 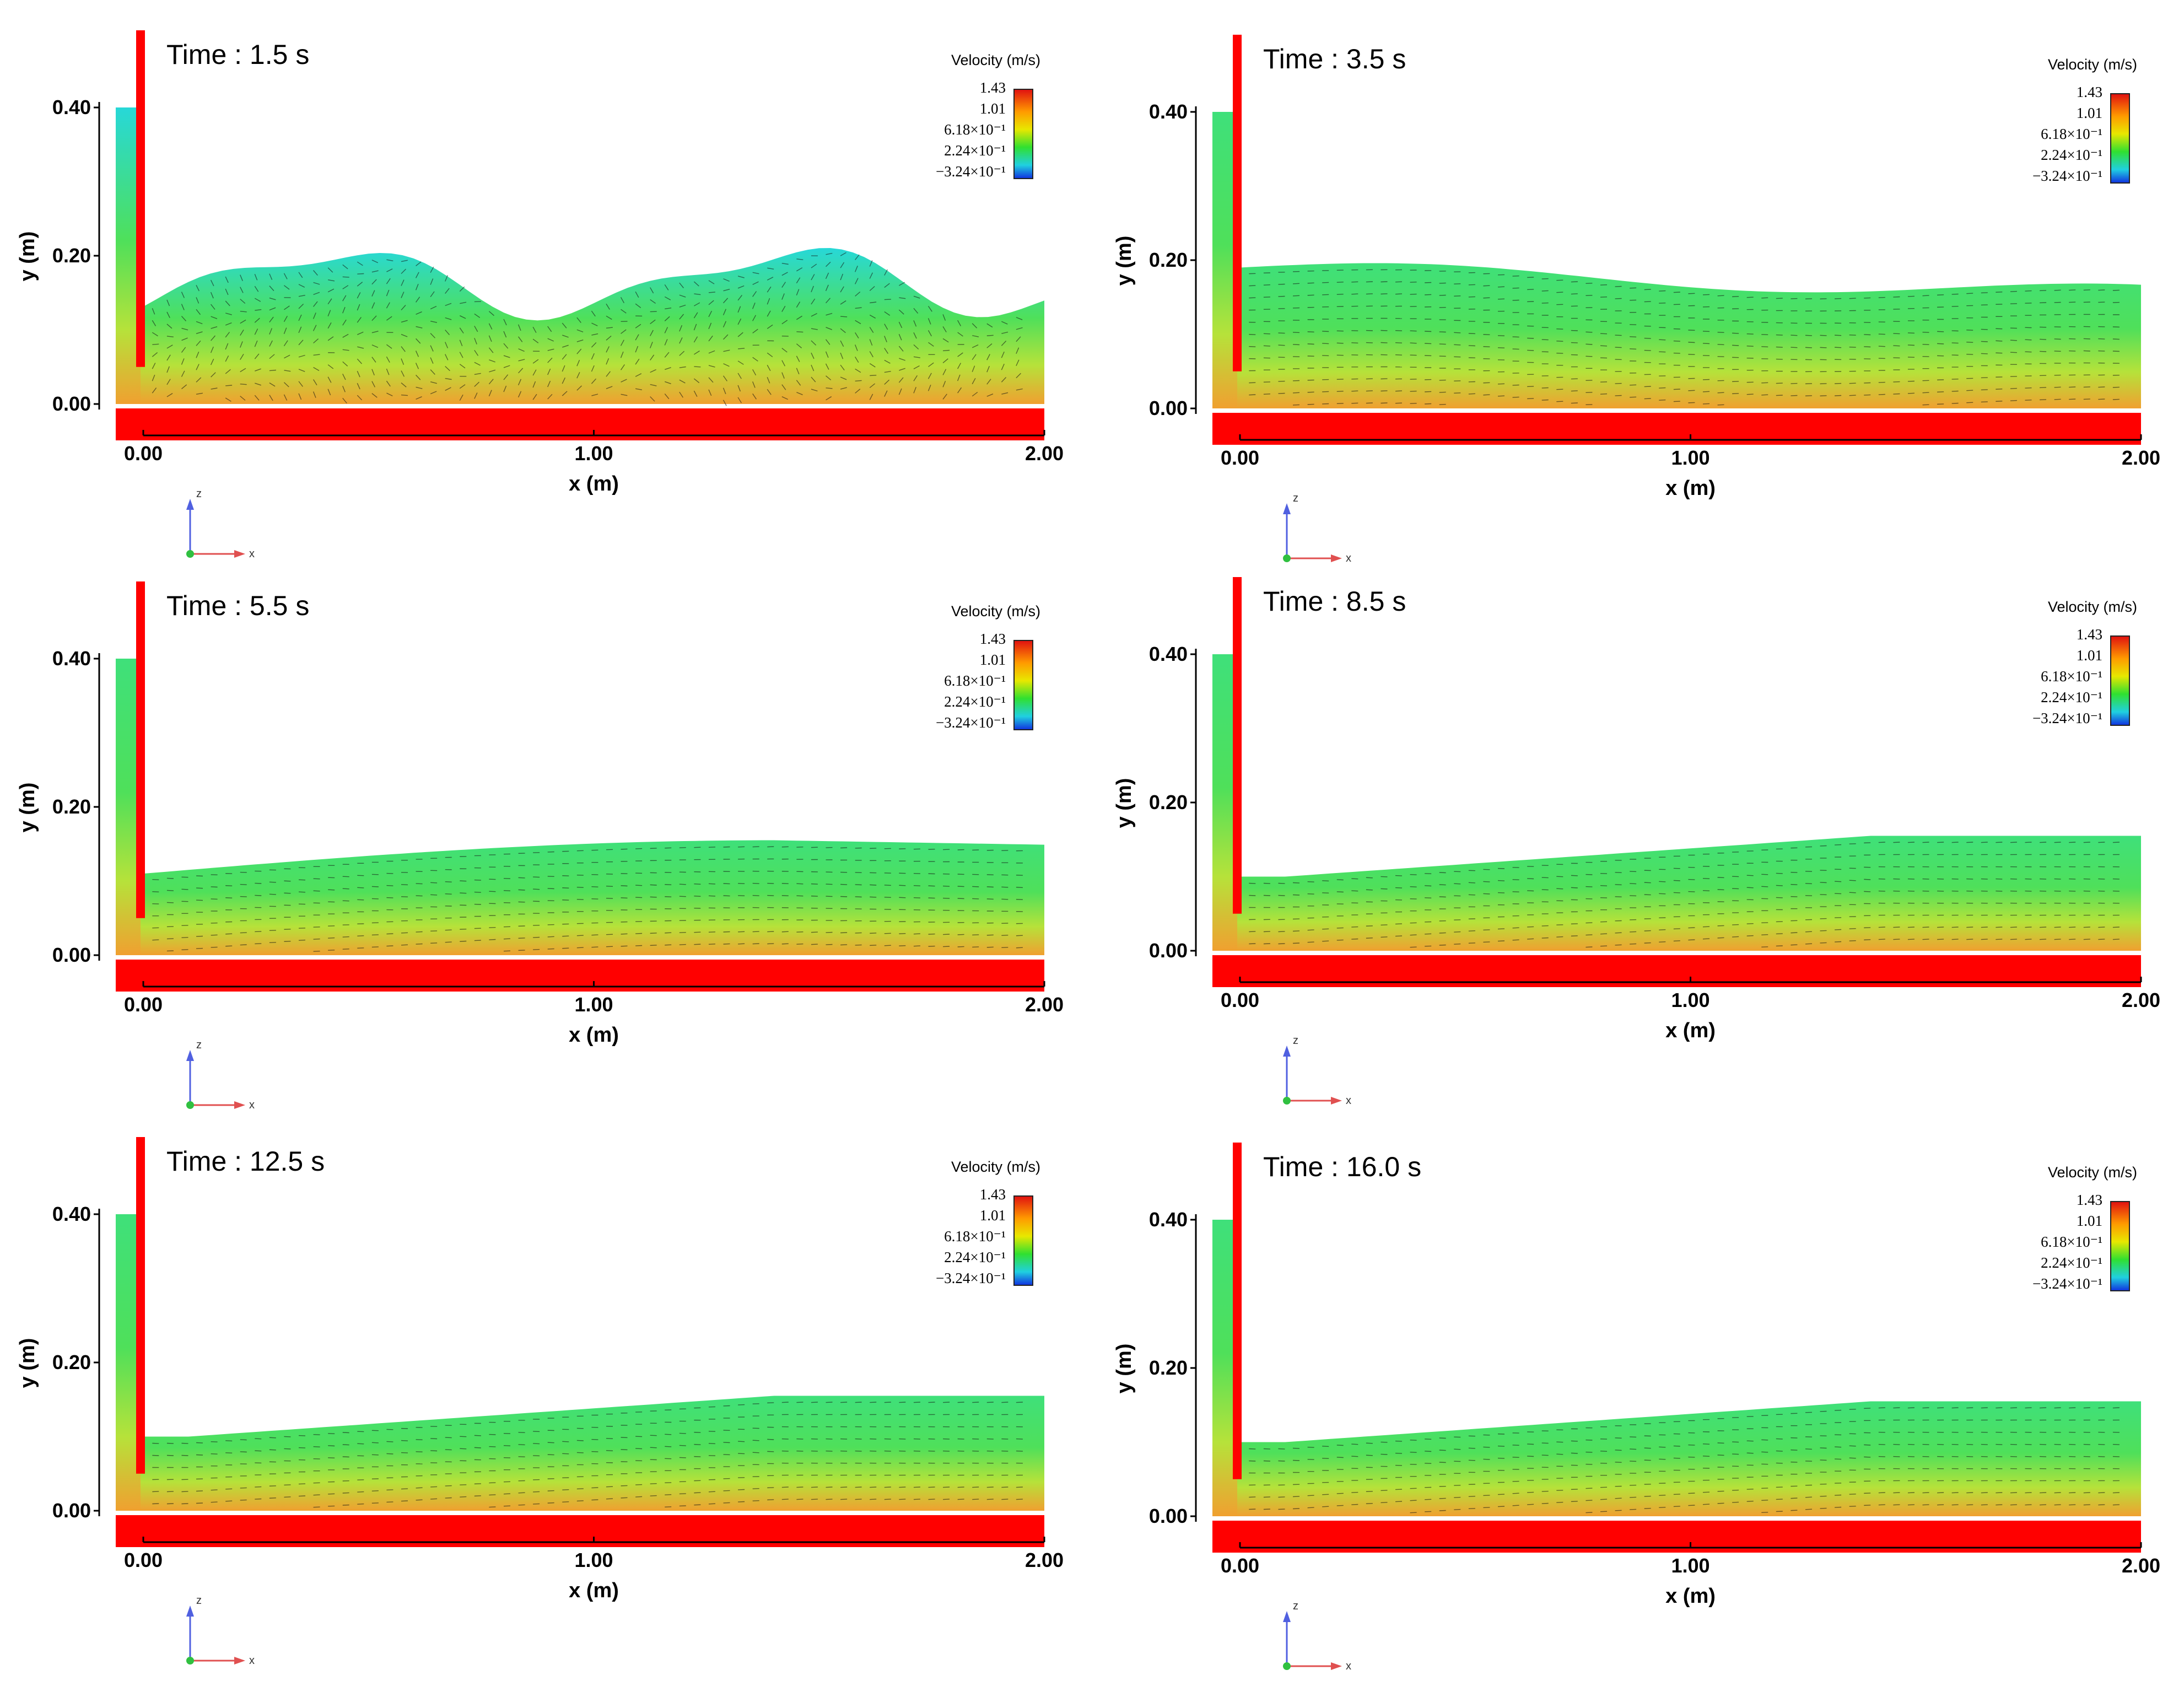 What do you see at coordinates (1342, 1167) in the screenshot?
I see `time-label: Time : 16.0 s` at bounding box center [1342, 1167].